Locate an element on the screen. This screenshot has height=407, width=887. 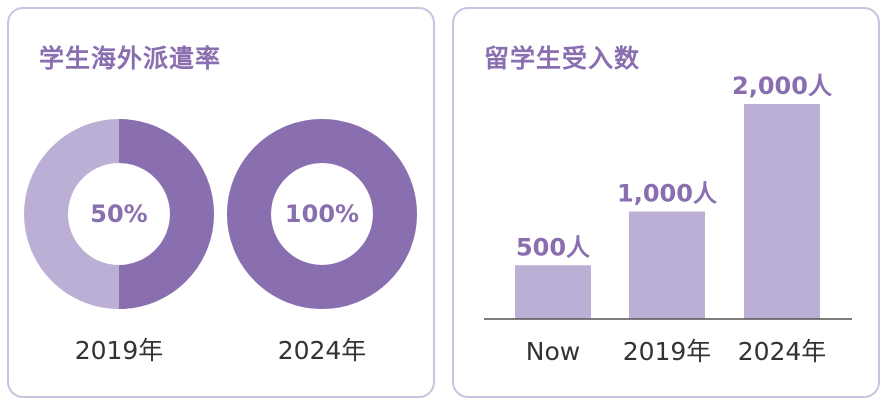
donut-arc-2024 is located at coordinates (322, 214).